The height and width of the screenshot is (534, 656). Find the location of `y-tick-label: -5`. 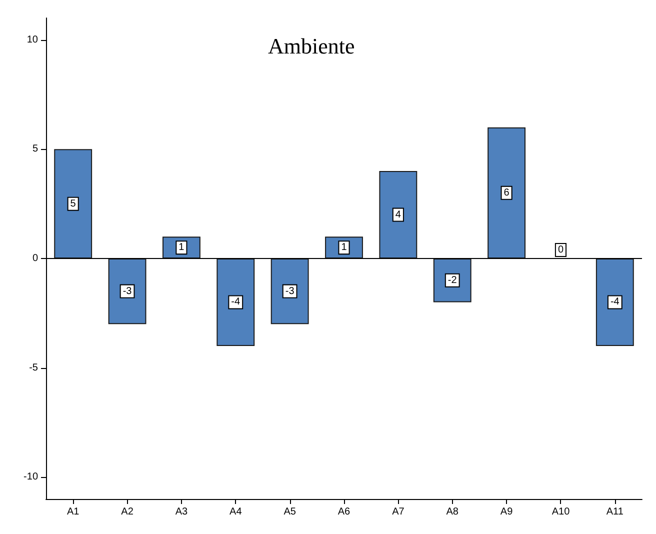

y-tick-label: -5 is located at coordinates (33, 368).